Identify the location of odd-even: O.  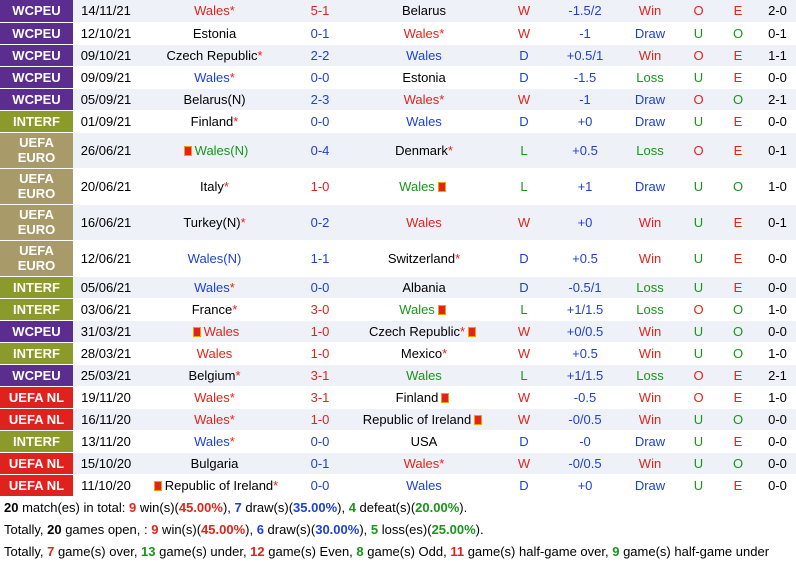
(738, 186).